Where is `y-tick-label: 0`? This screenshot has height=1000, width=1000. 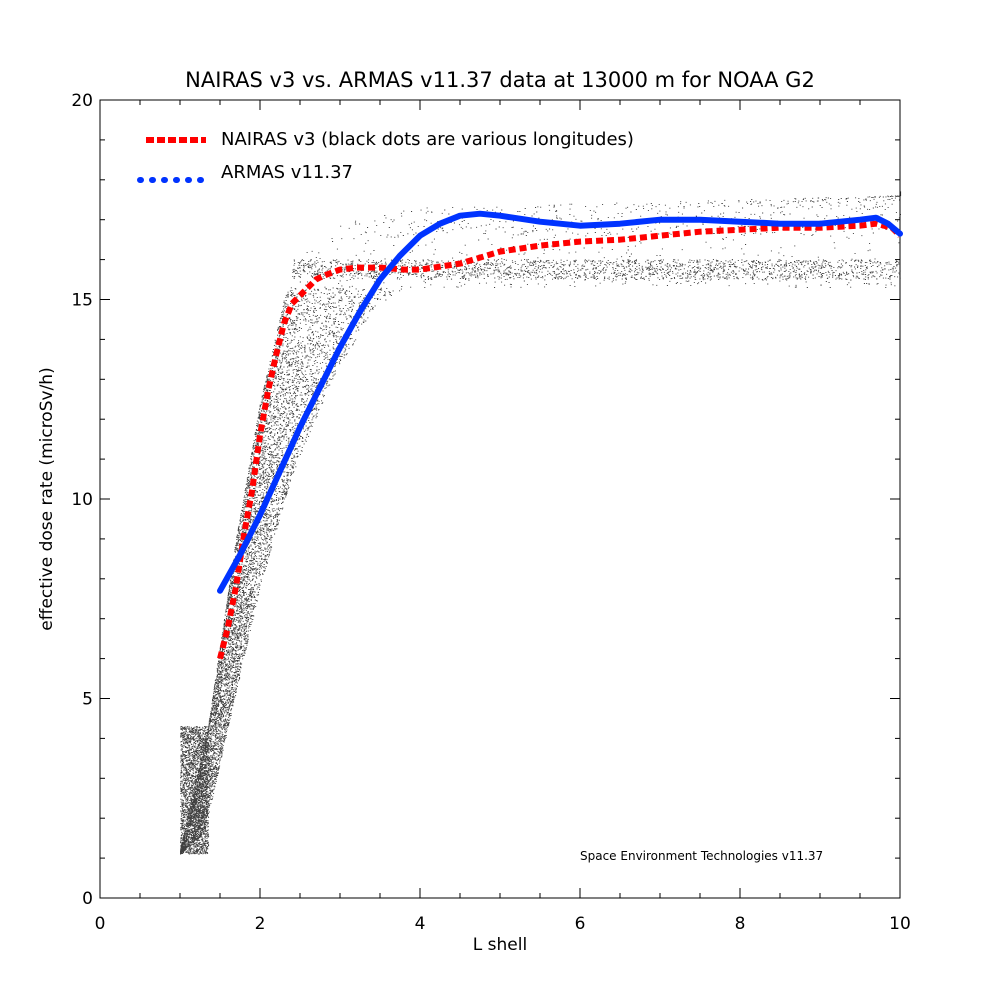
y-tick-label: 0 is located at coordinates (87, 899).